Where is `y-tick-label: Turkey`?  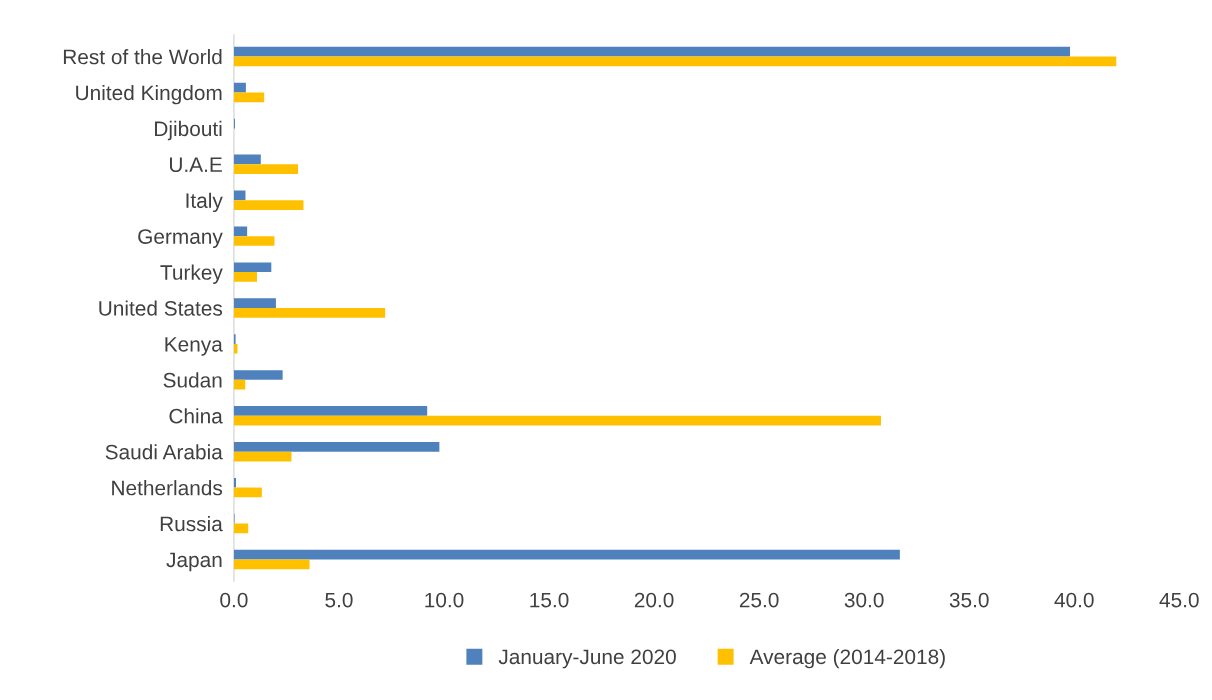
y-tick-label: Turkey is located at coordinates (191, 274).